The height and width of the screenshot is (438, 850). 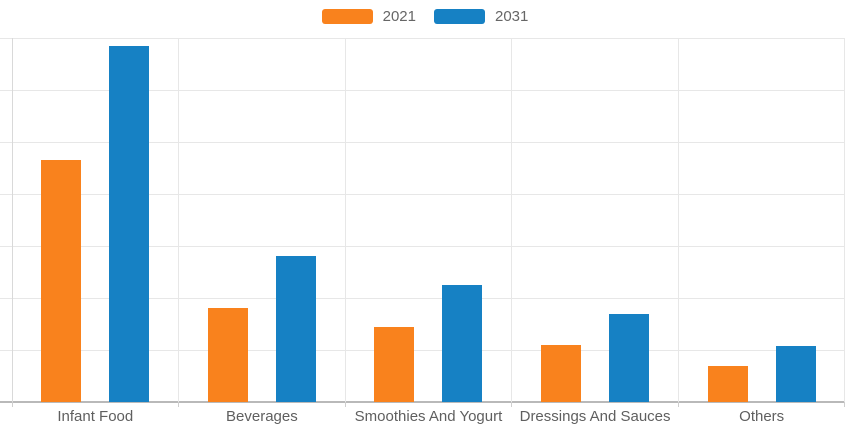 What do you see at coordinates (227, 355) in the screenshot?
I see `bar-beverages-2021` at bounding box center [227, 355].